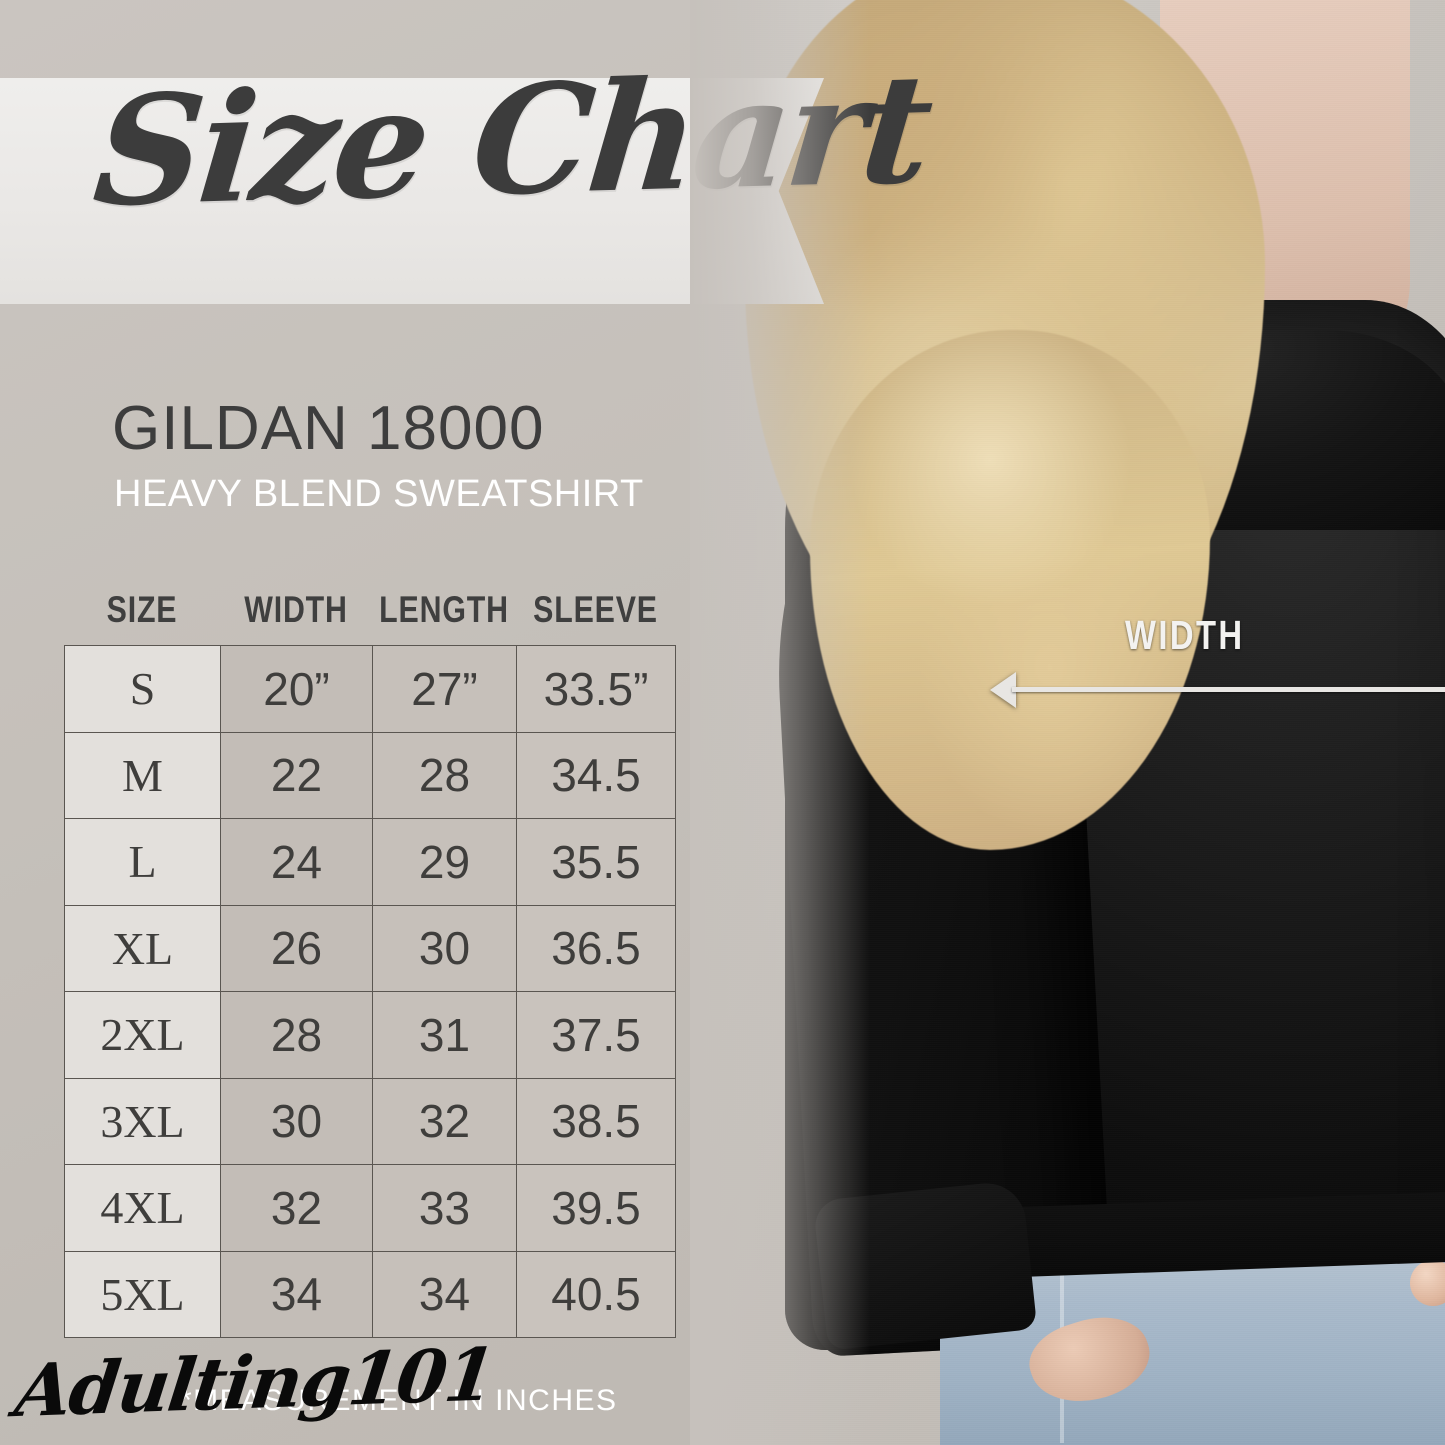 This screenshot has width=1445, height=1445. Describe the element at coordinates (142, 689) in the screenshot. I see `cell-size: S` at that location.